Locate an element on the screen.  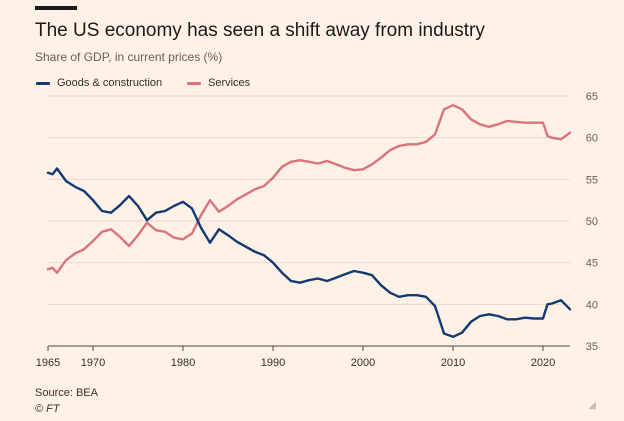
legend-swatch-goods is located at coordinates (43, 83).